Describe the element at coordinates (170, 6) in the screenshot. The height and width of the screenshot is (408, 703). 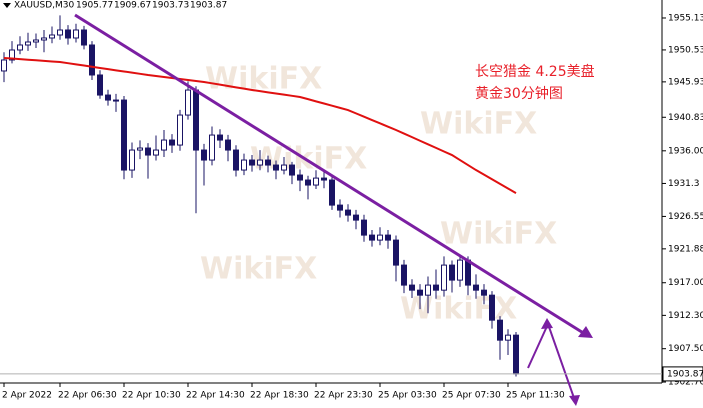
I see `header-value: 1903.73` at that location.